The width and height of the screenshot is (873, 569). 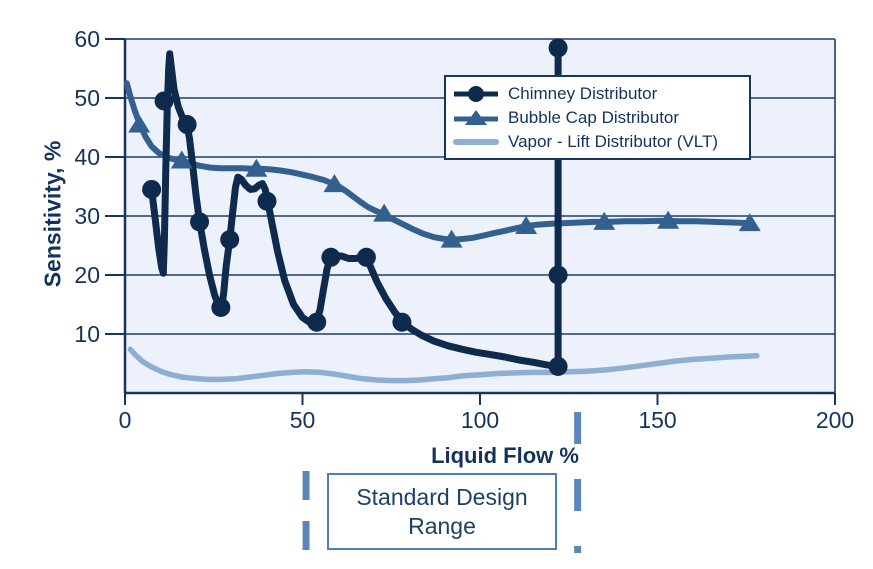 What do you see at coordinates (442, 496) in the screenshot?
I see `standard-design-range-line1: Standard Design` at bounding box center [442, 496].